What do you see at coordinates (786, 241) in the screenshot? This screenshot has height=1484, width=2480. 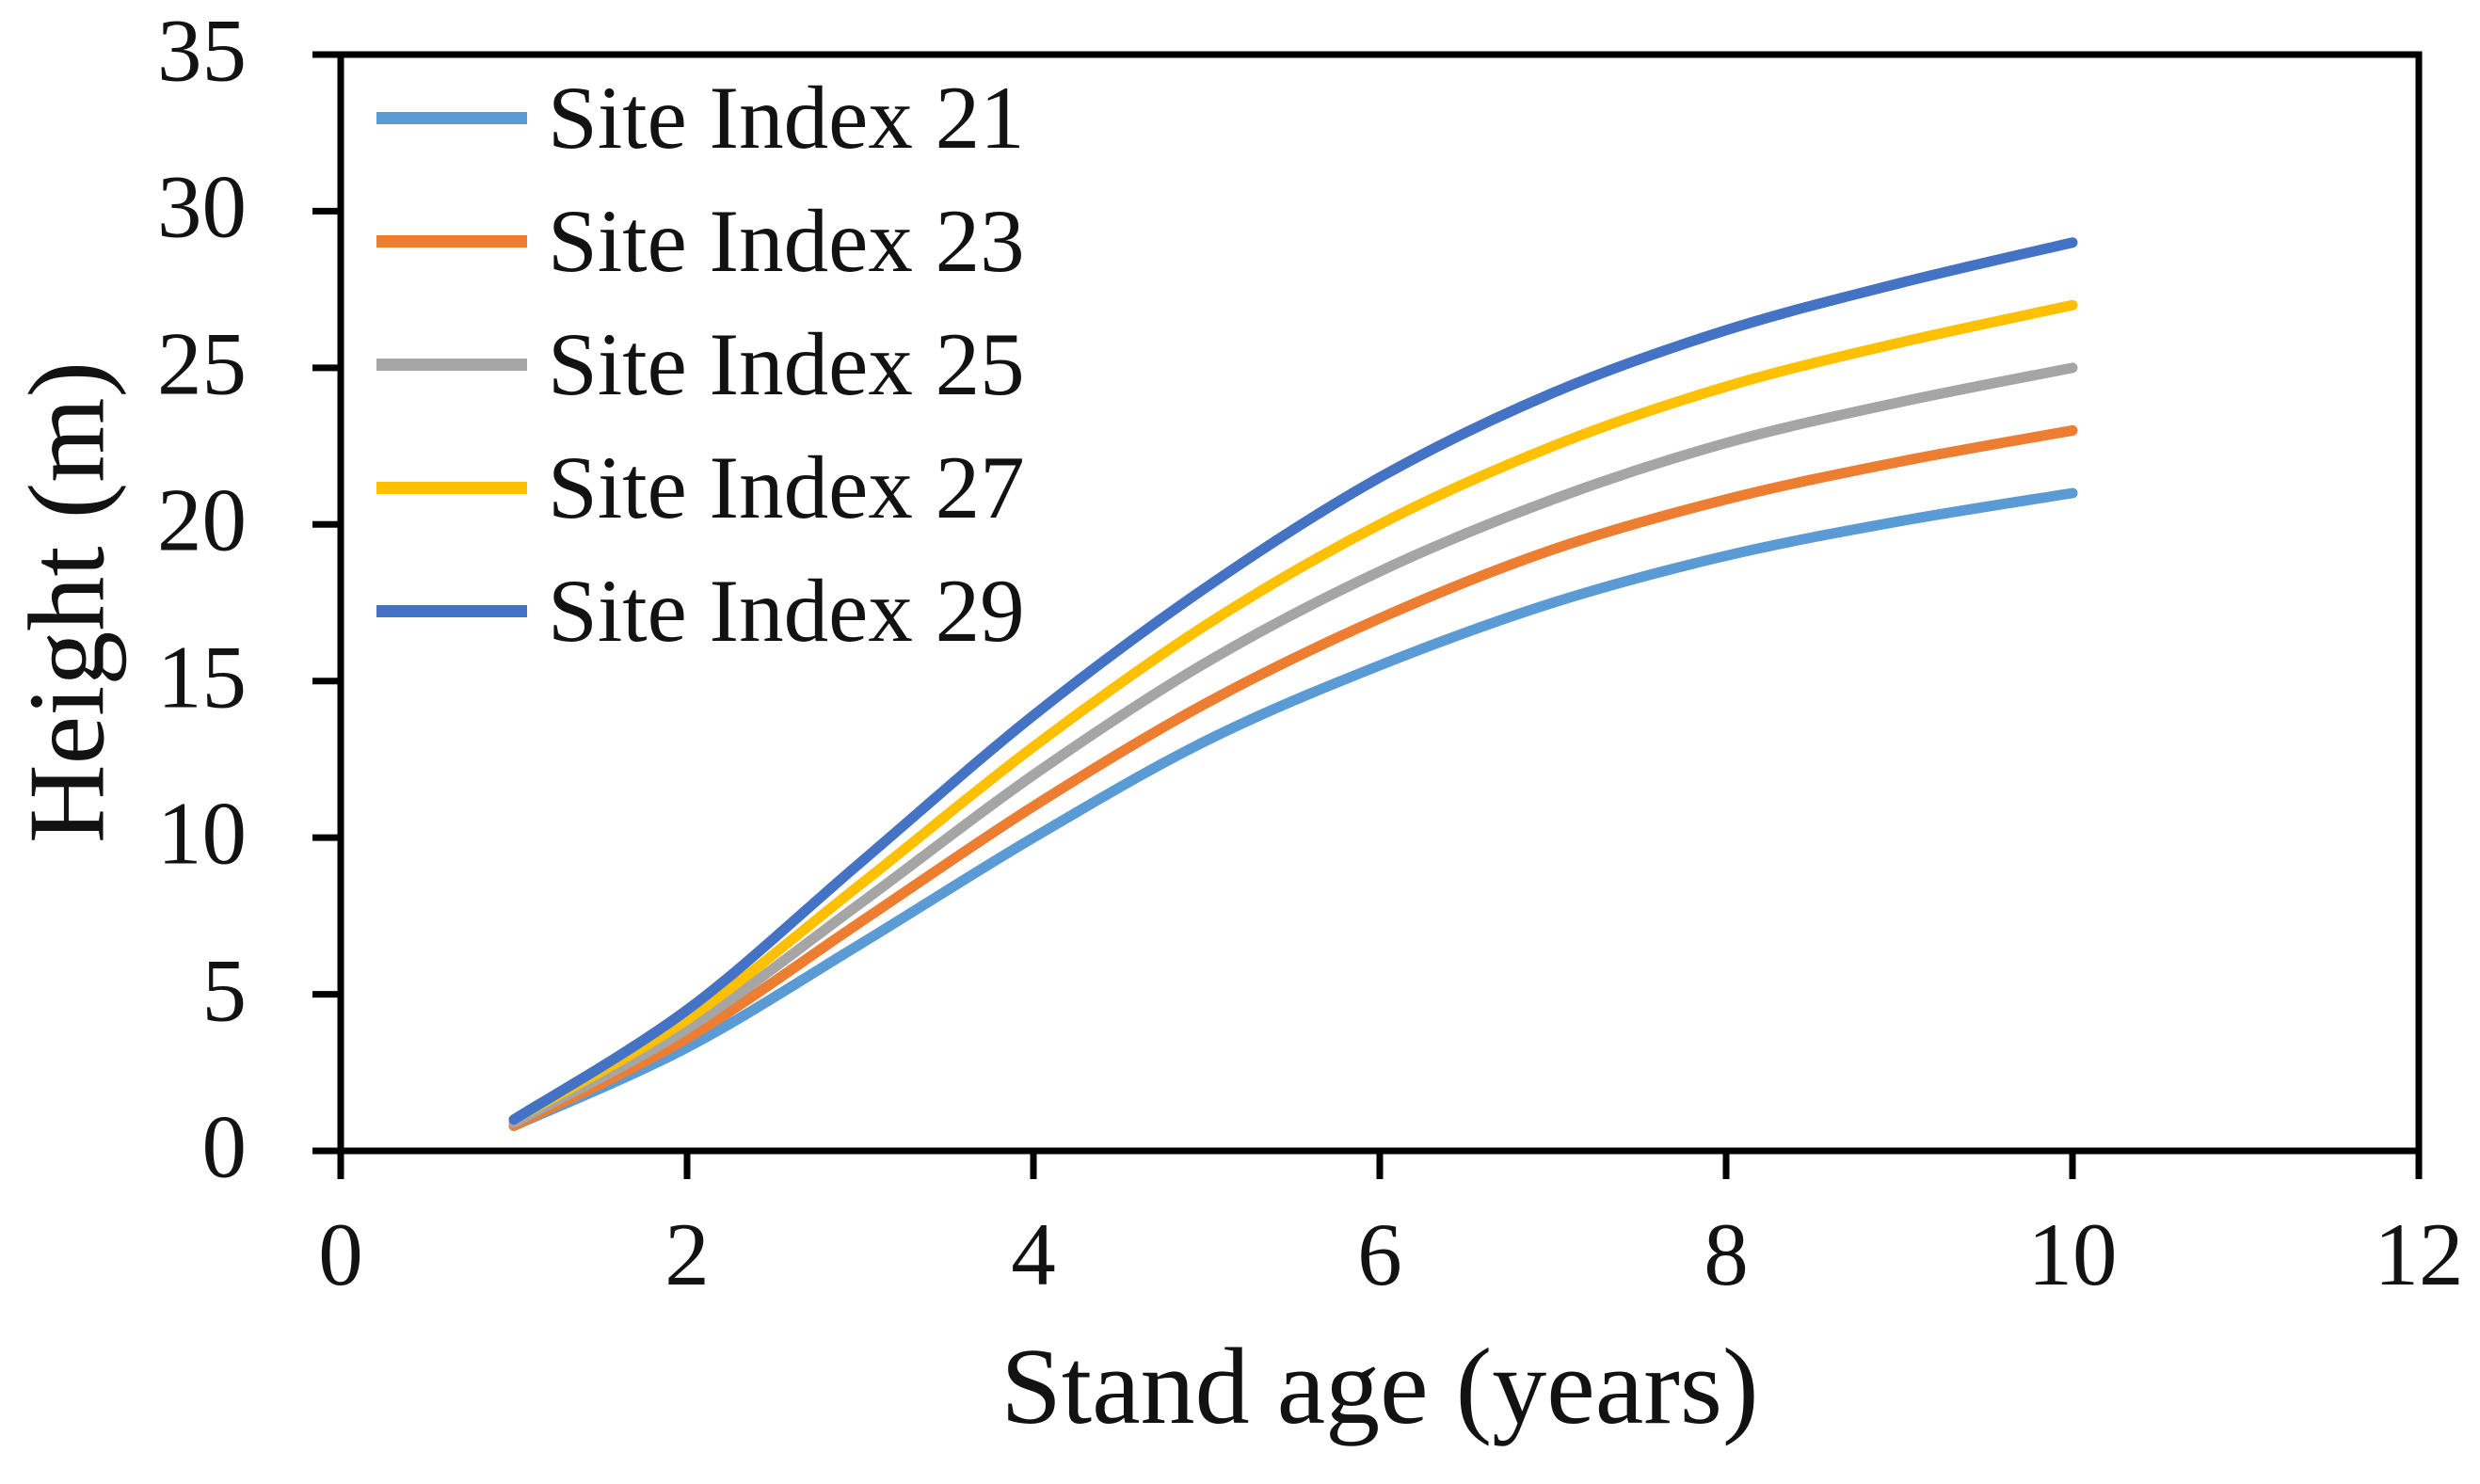 I see `legend-label: Site Index 23` at bounding box center [786, 241].